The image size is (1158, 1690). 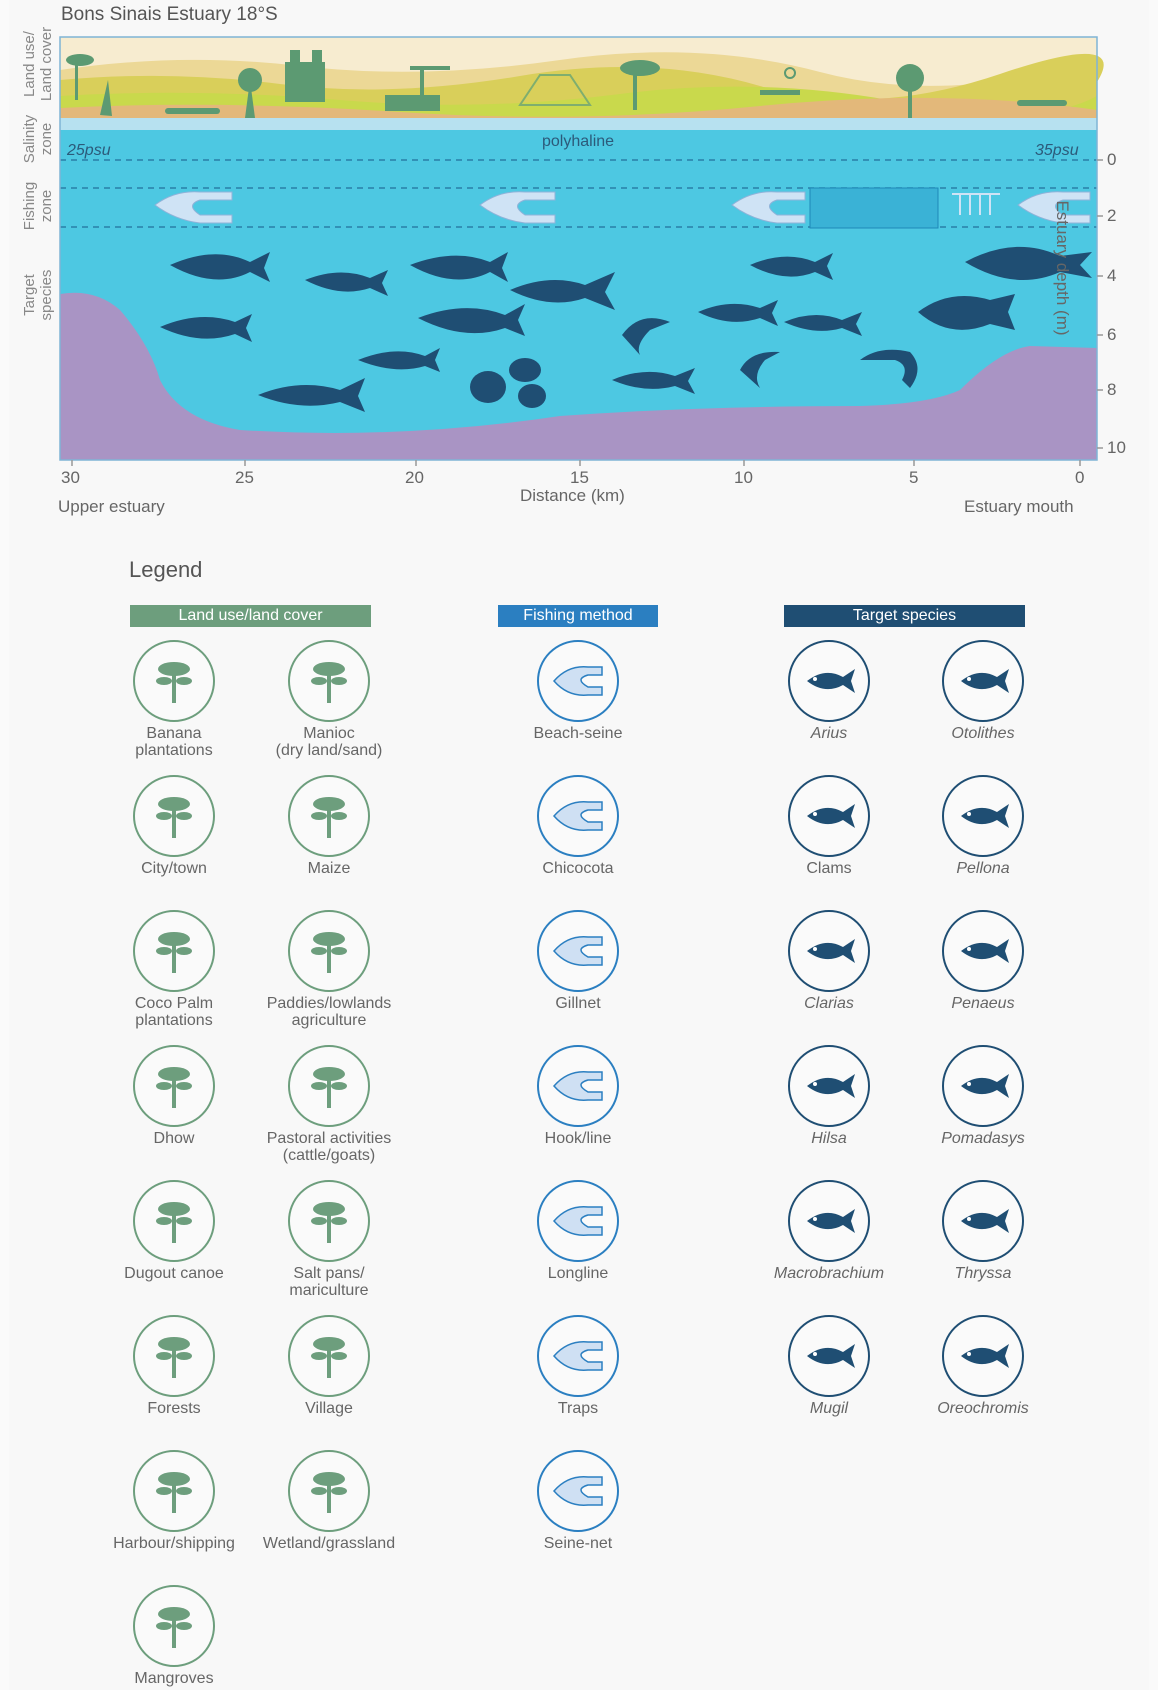 What do you see at coordinates (578, 141) in the screenshot?
I see `salinity-middle: polyhaline` at bounding box center [578, 141].